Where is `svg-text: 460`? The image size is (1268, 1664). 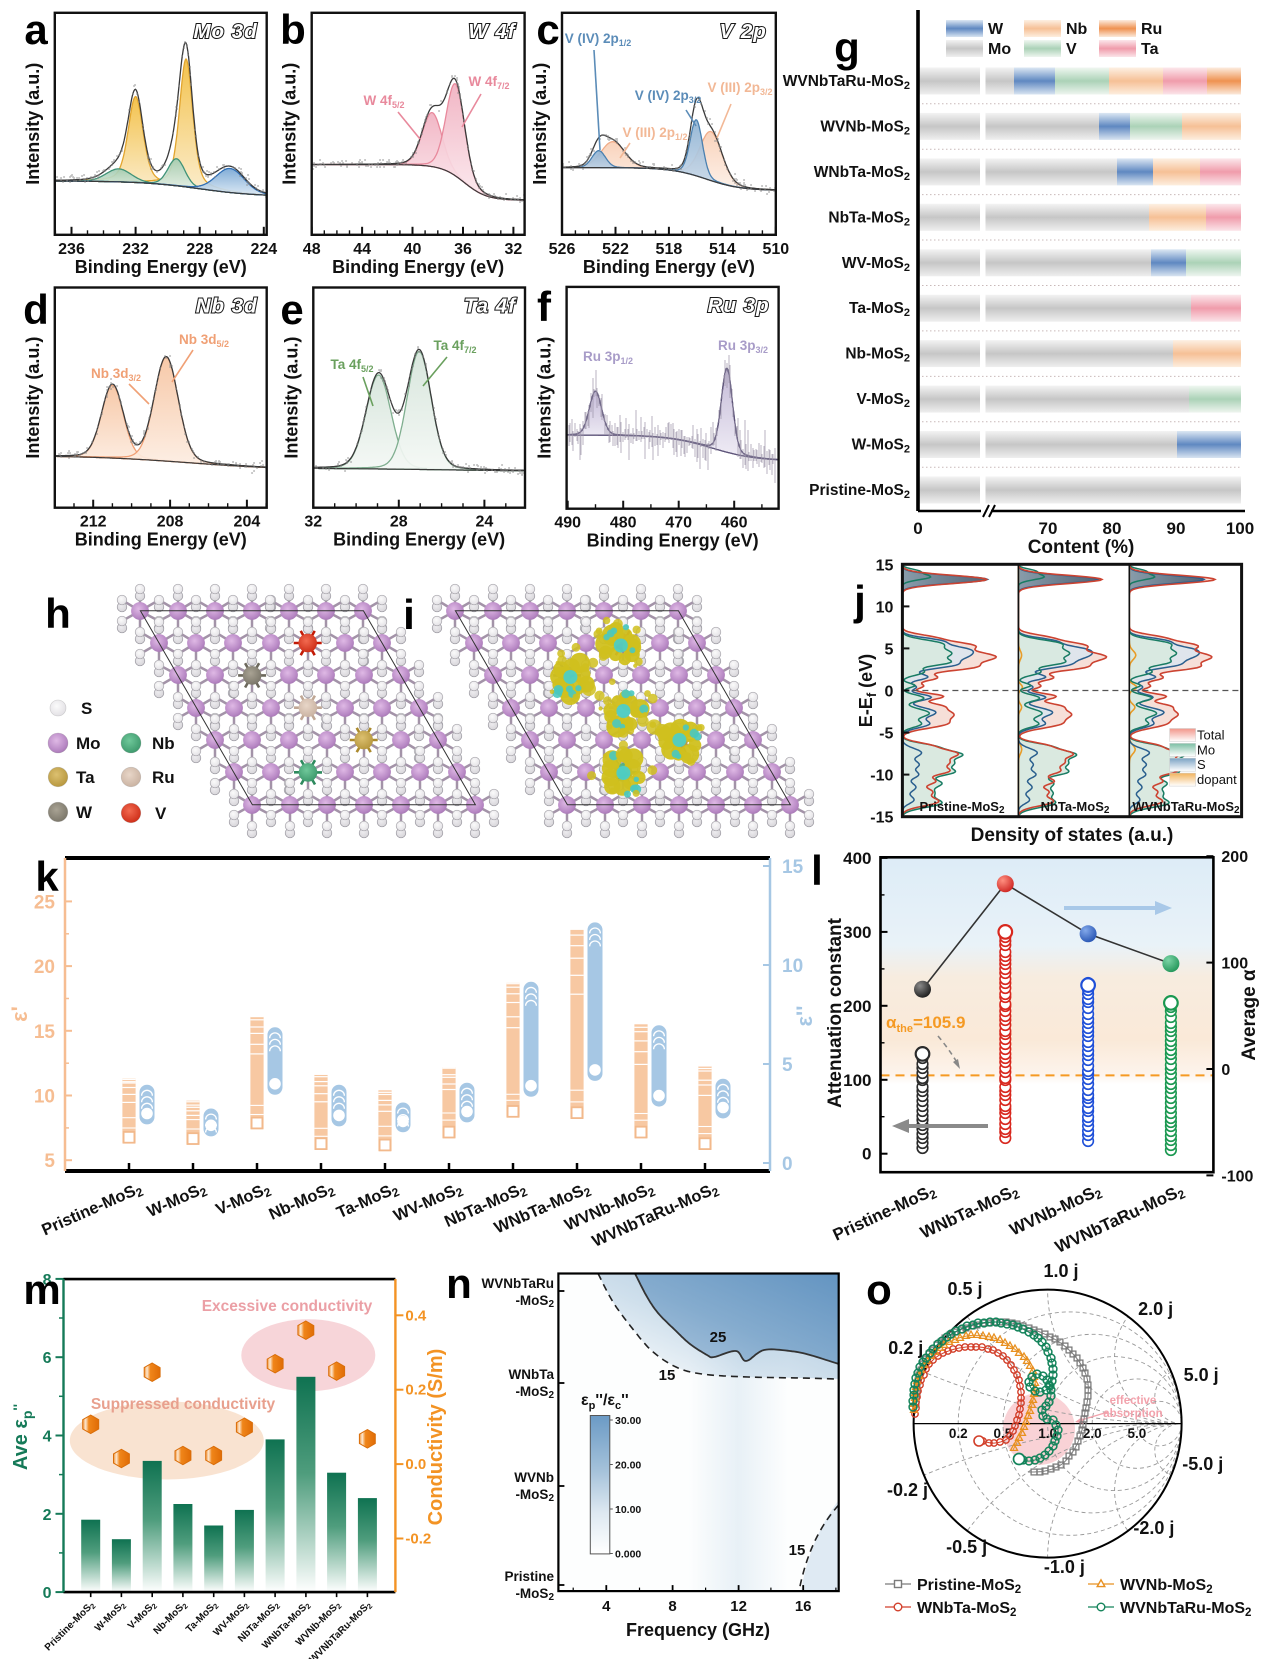
svg-text: 460 is located at coordinates (734, 523).